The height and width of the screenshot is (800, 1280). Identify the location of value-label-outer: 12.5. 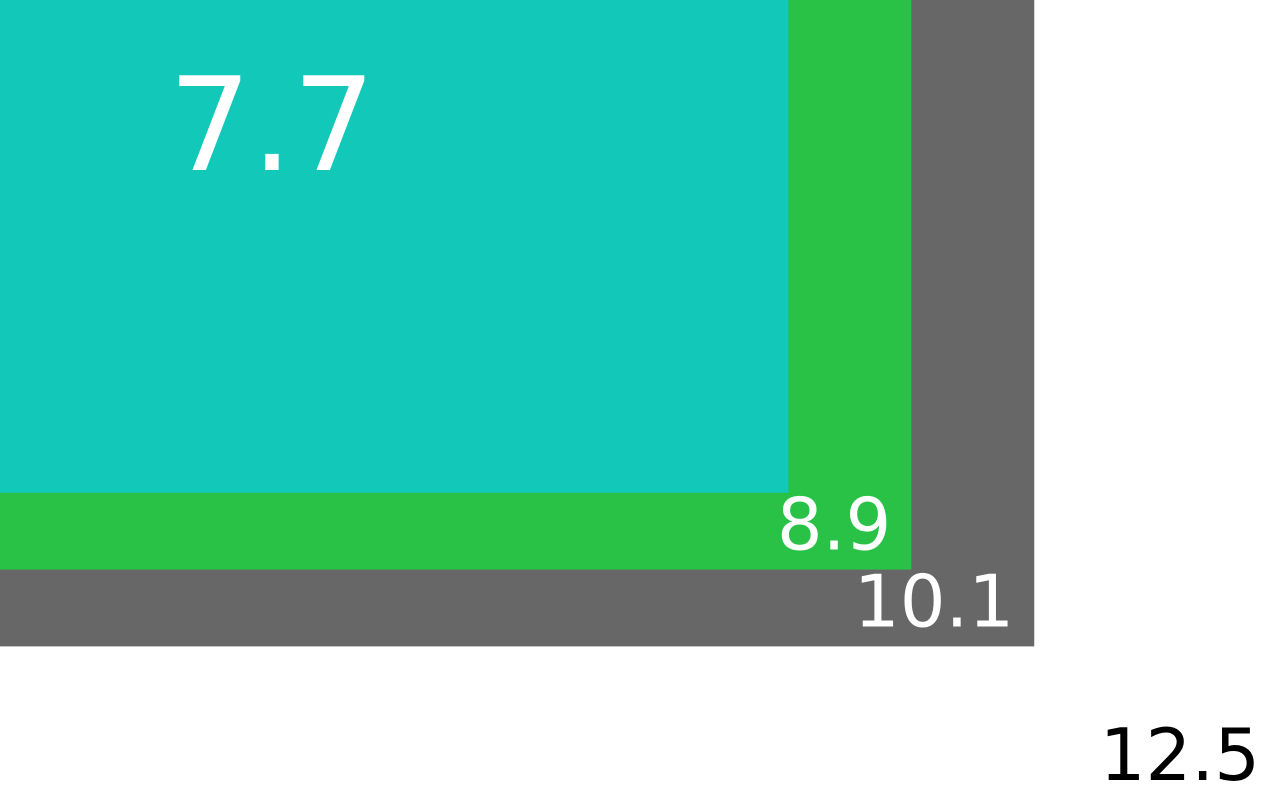
(1180, 755).